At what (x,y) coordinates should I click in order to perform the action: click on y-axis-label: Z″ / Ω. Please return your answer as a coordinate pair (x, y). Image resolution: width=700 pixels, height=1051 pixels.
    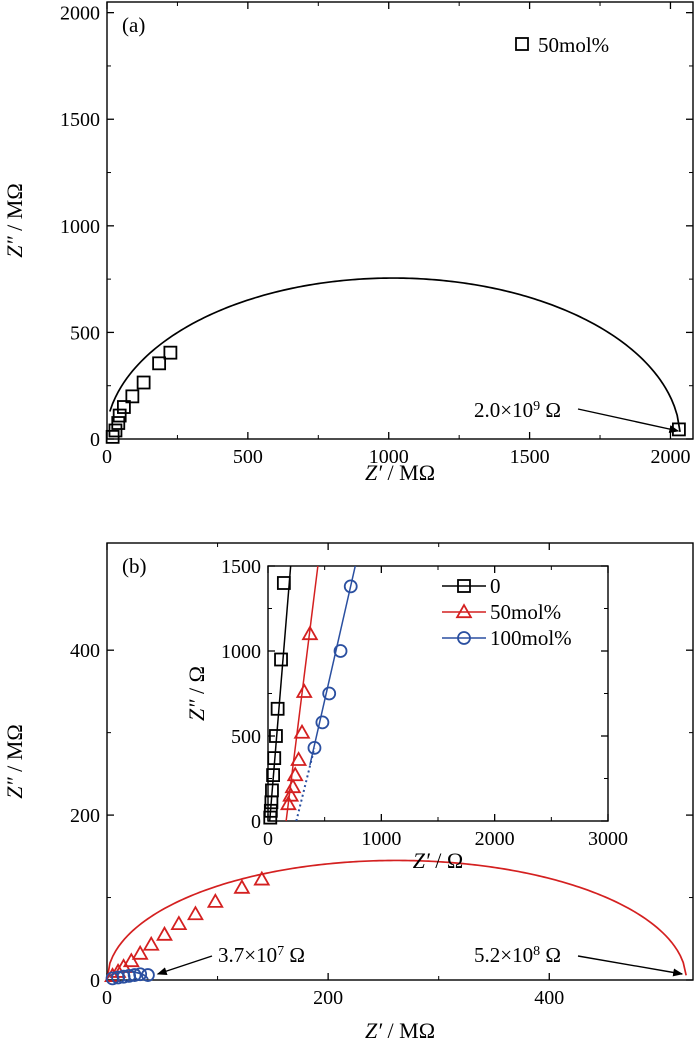
    Looking at the image, I should click on (196, 693).